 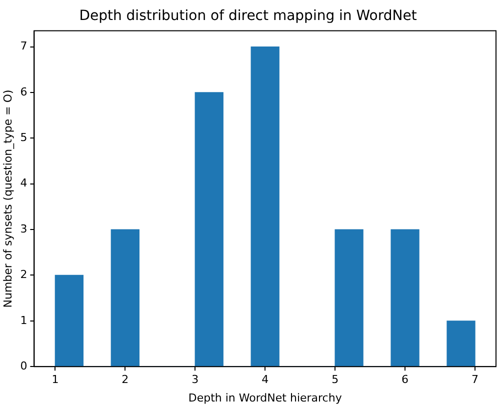 I want to click on x-tick-label: 5, so click(x=335, y=379).